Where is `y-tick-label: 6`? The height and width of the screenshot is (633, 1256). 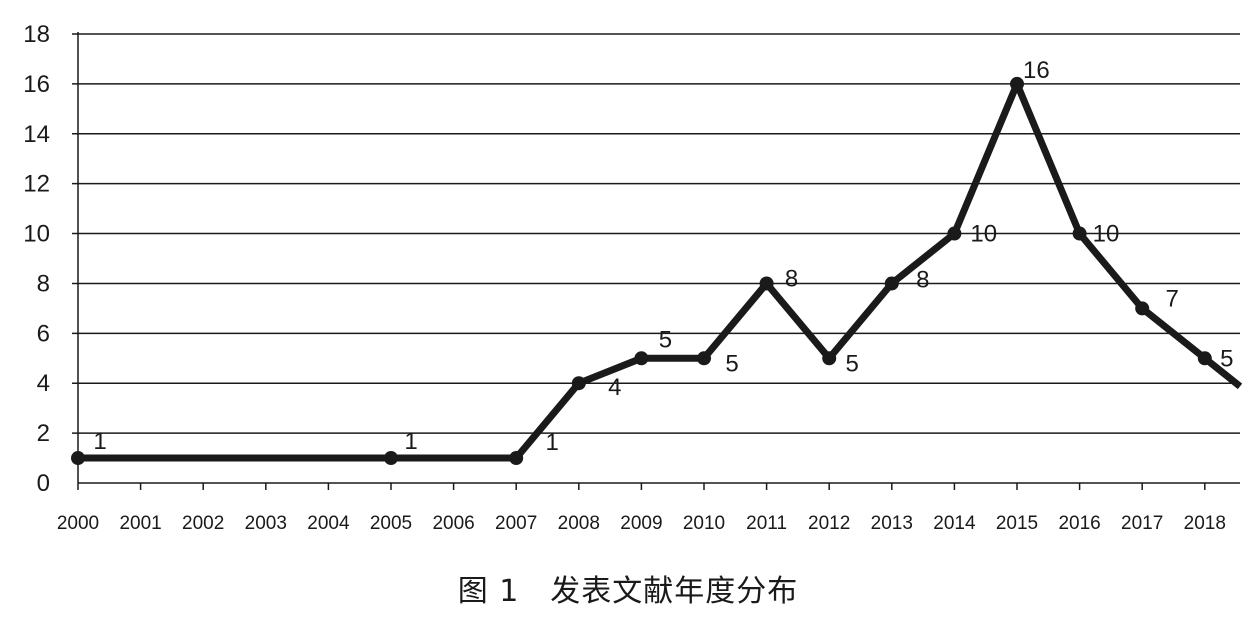 y-tick-label: 6 is located at coordinates (43, 333).